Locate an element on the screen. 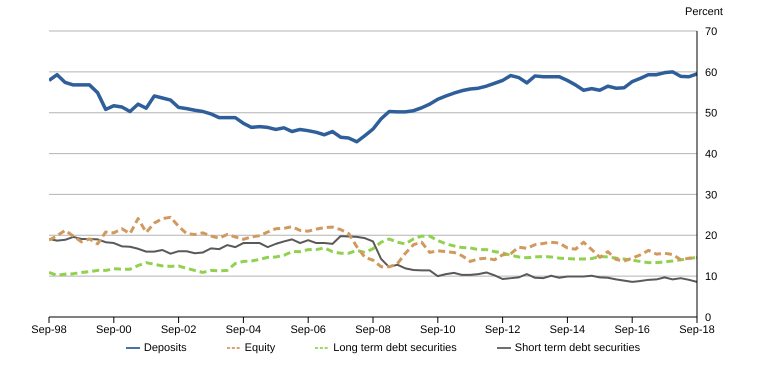  x-tick-label: Sep-12 is located at coordinates (502, 330).